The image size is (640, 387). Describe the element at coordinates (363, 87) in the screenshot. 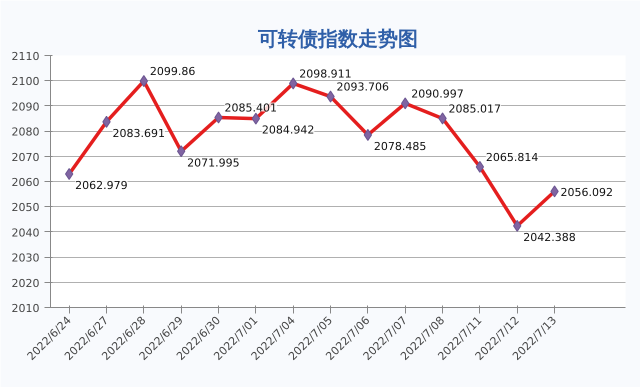

I see `data-label: 2093.706` at that location.